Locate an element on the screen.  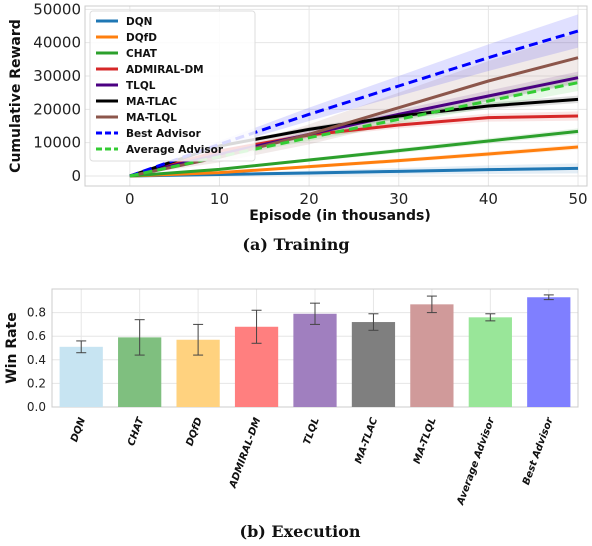
y-tick-label: 0.2 is located at coordinates (36, 383).